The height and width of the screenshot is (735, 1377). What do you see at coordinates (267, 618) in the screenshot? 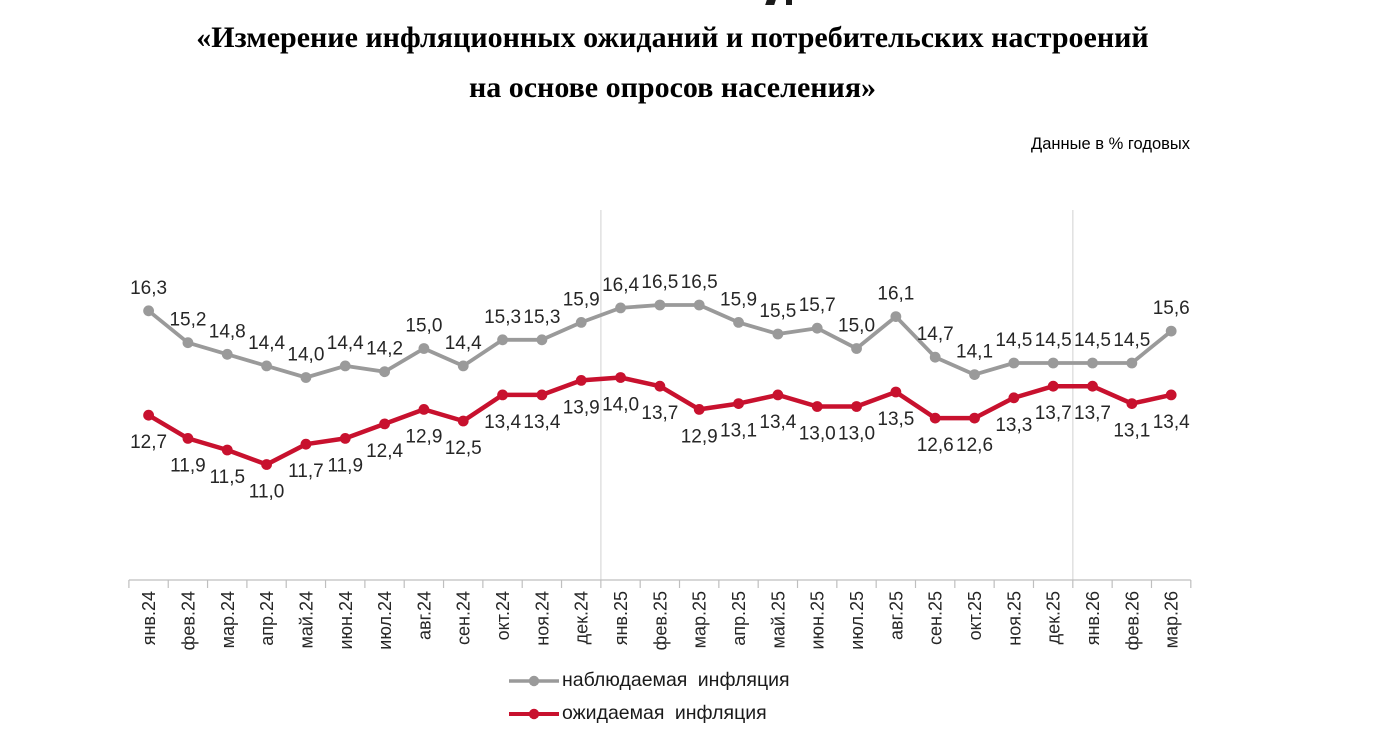
I see `x-axis-label: апр.24` at bounding box center [267, 618].